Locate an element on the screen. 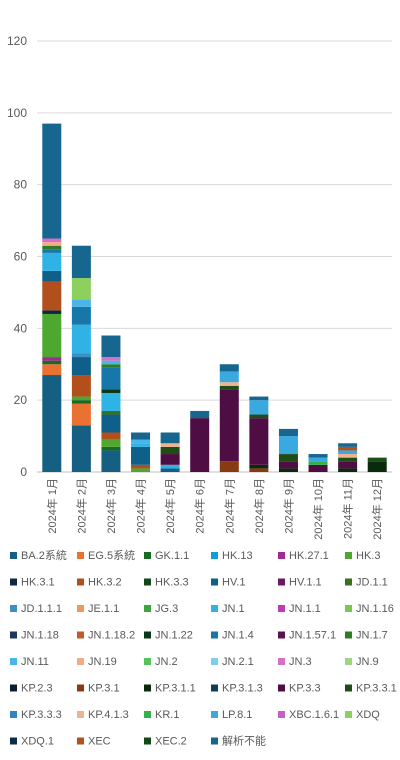  legend-label: XDQ is located at coordinates (368, 715).